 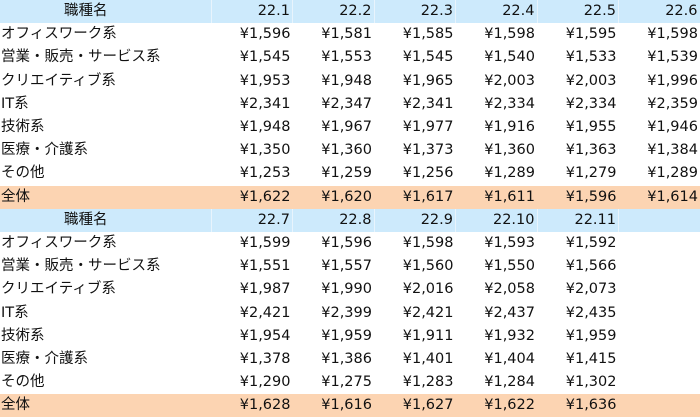 I want to click on row-label: IT系, so click(x=15, y=312).